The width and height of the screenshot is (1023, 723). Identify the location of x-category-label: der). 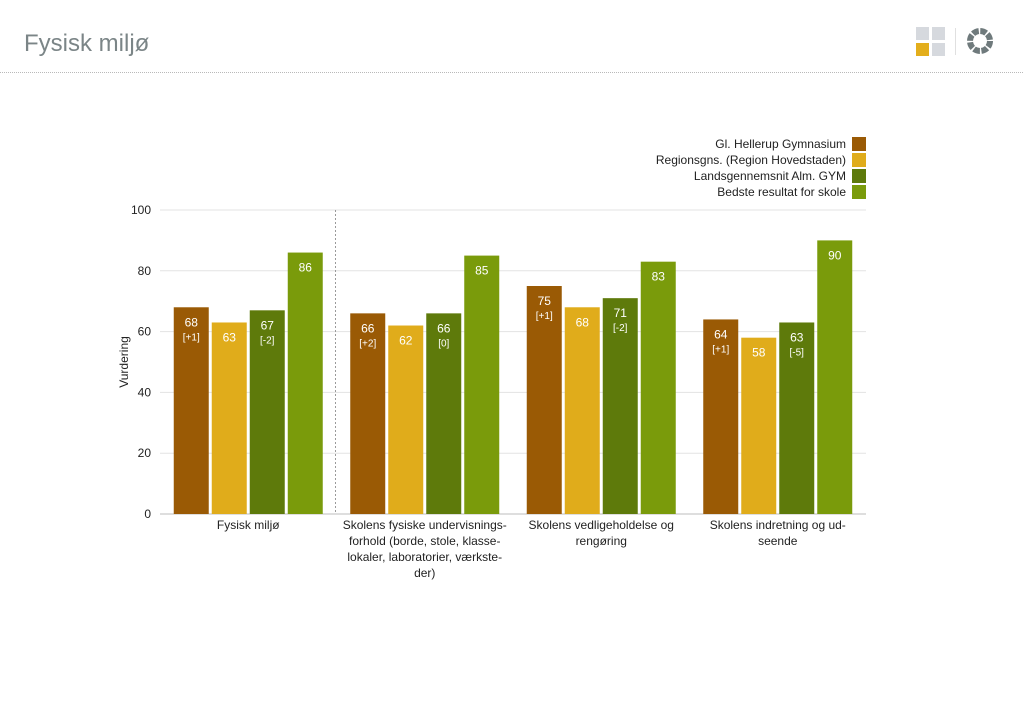
(424, 573).